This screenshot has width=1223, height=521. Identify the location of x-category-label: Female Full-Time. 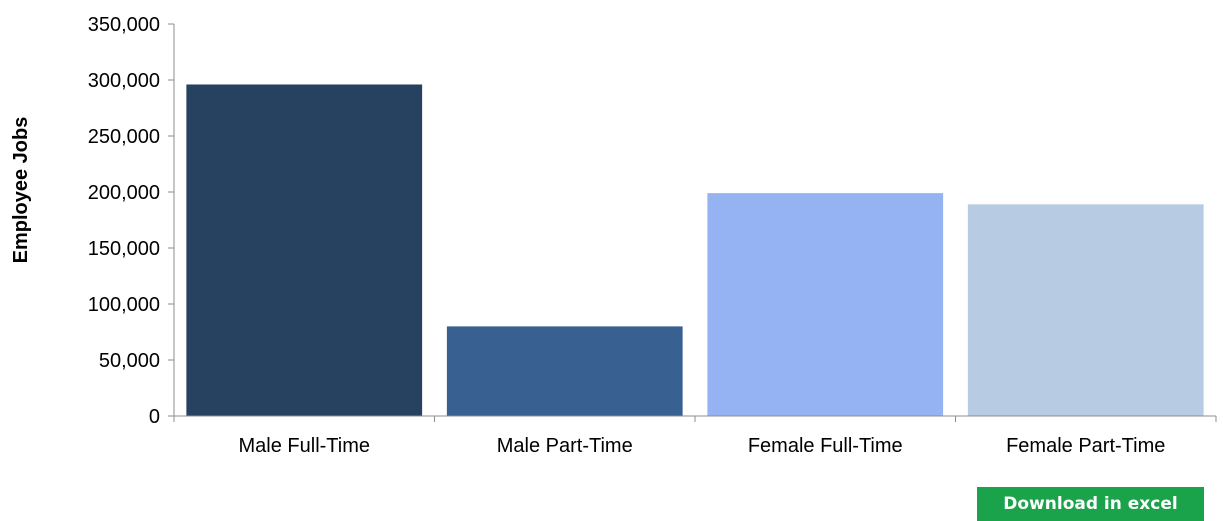
(825, 446).